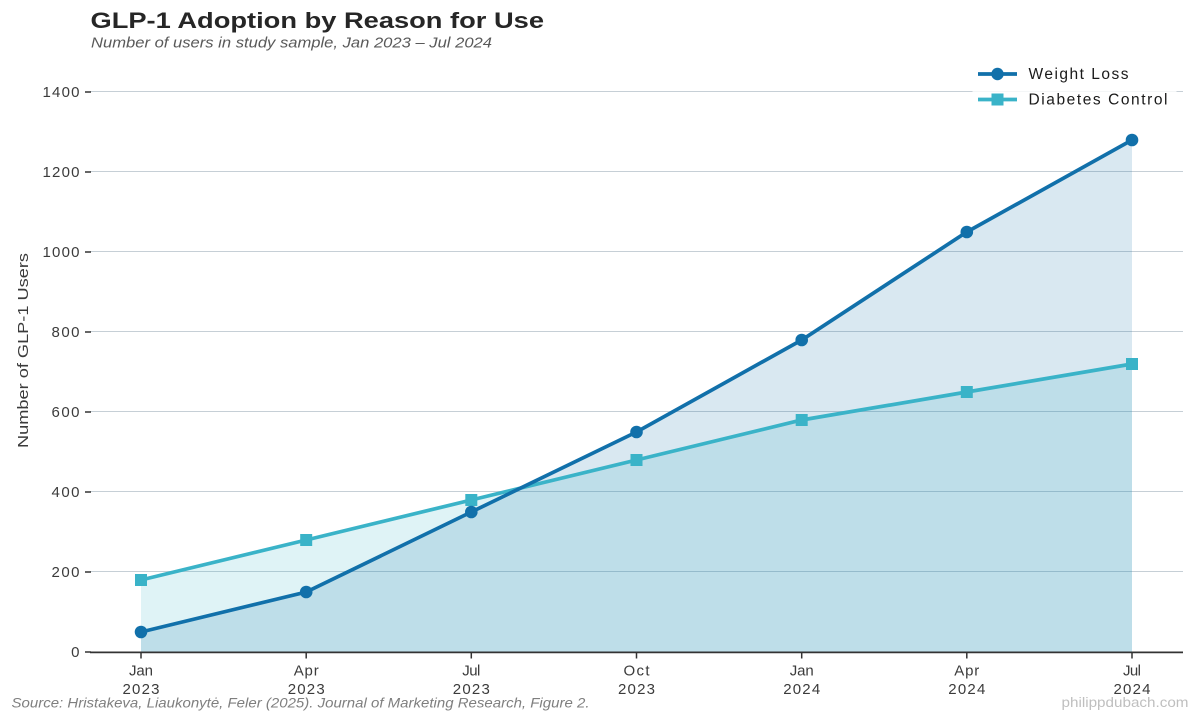 The width and height of the screenshot is (1200, 726). I want to click on svg-text: 800, so click(66, 332).